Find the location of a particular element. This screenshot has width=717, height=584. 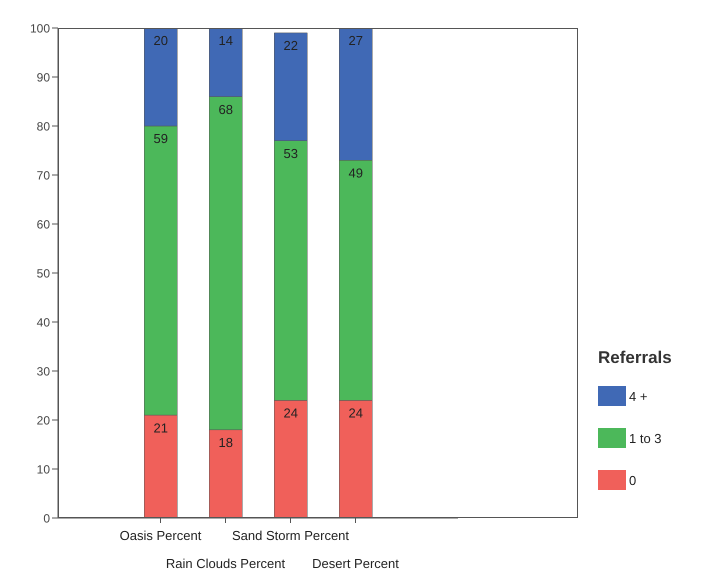

data-label: 53 is located at coordinates (291, 153).